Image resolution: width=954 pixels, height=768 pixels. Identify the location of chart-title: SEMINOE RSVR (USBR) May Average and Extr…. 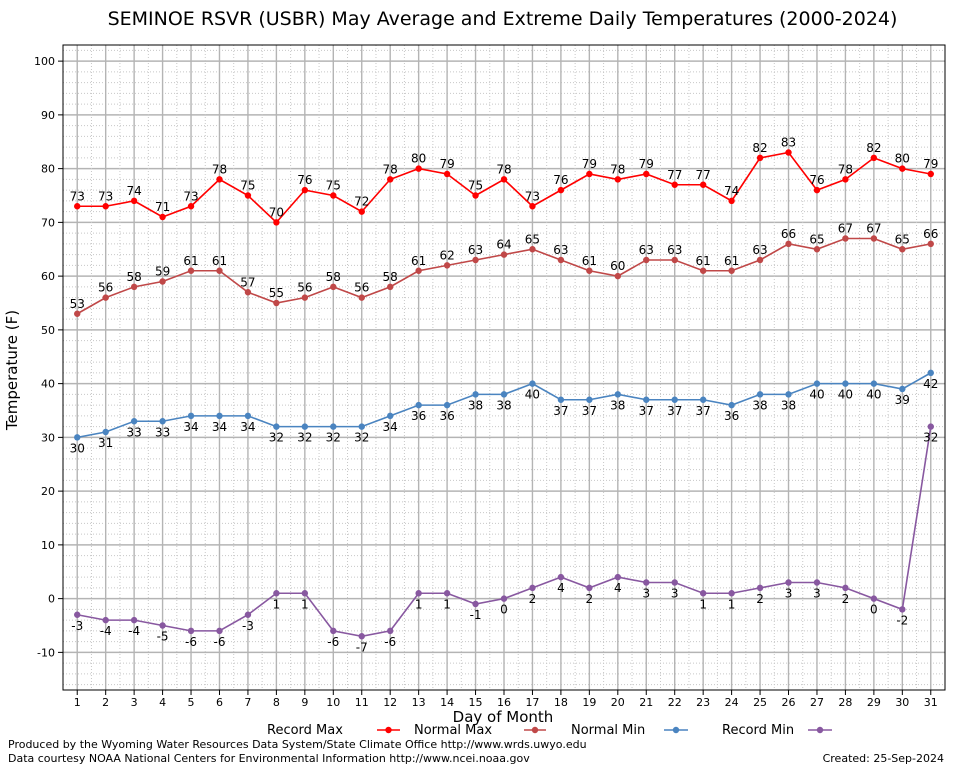
(502, 19).